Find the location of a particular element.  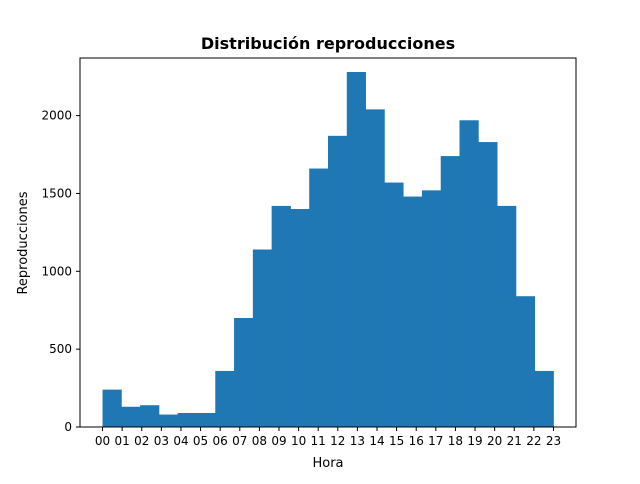

x-tick-label: 11 is located at coordinates (318, 441).